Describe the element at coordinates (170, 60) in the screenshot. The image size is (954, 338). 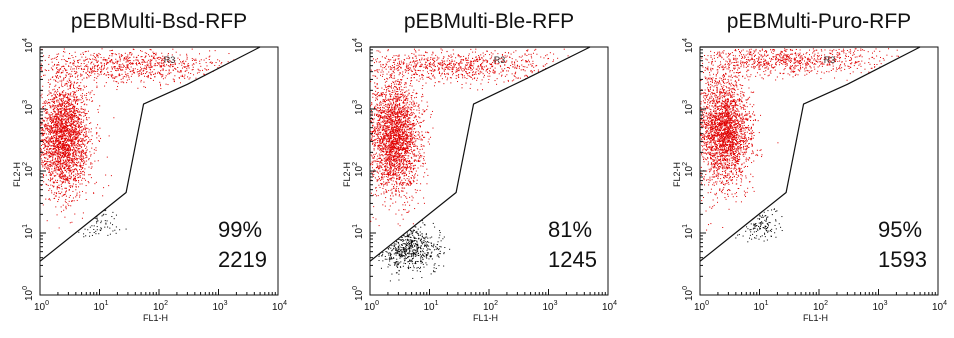
I see `gate-label: R3` at that location.